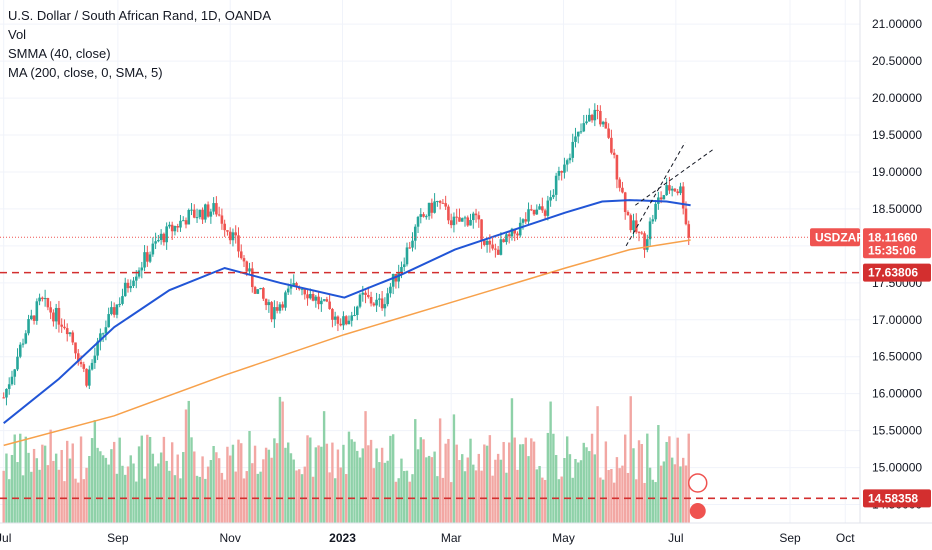 Image resolution: width=932 pixels, height=550 pixels. What do you see at coordinates (59, 53) in the screenshot?
I see `legend-smma: SMMA (40, close)` at bounding box center [59, 53].